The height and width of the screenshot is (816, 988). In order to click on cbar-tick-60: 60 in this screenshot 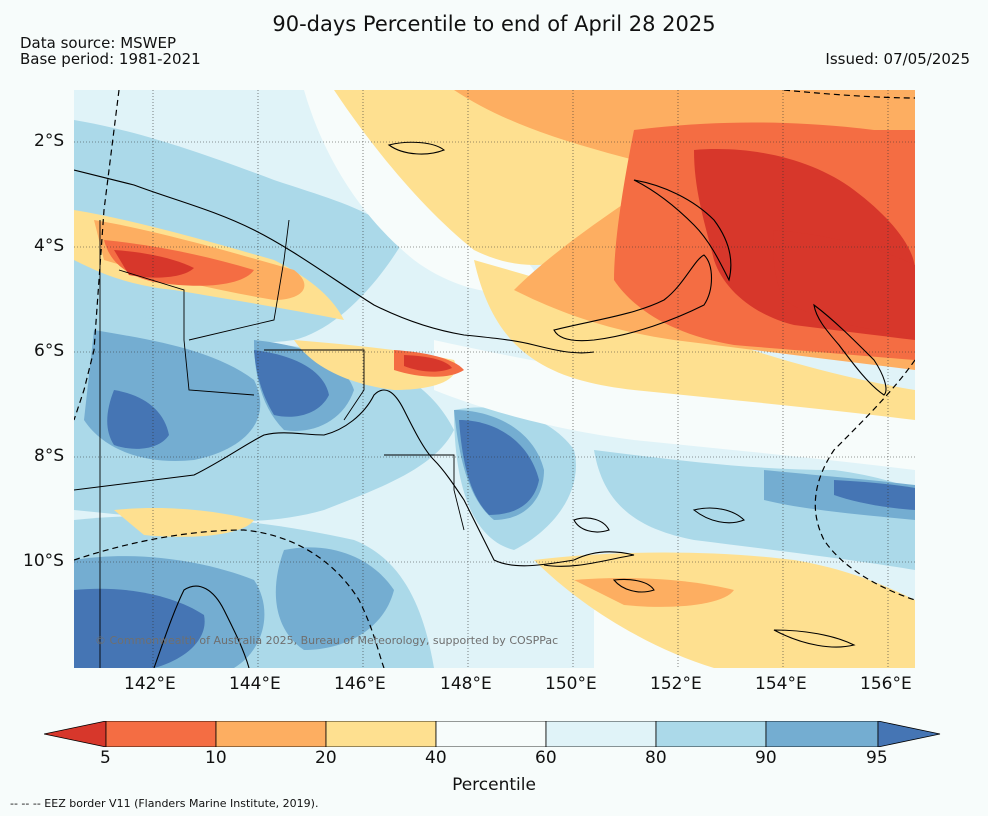, I will do `click(546, 758)`.